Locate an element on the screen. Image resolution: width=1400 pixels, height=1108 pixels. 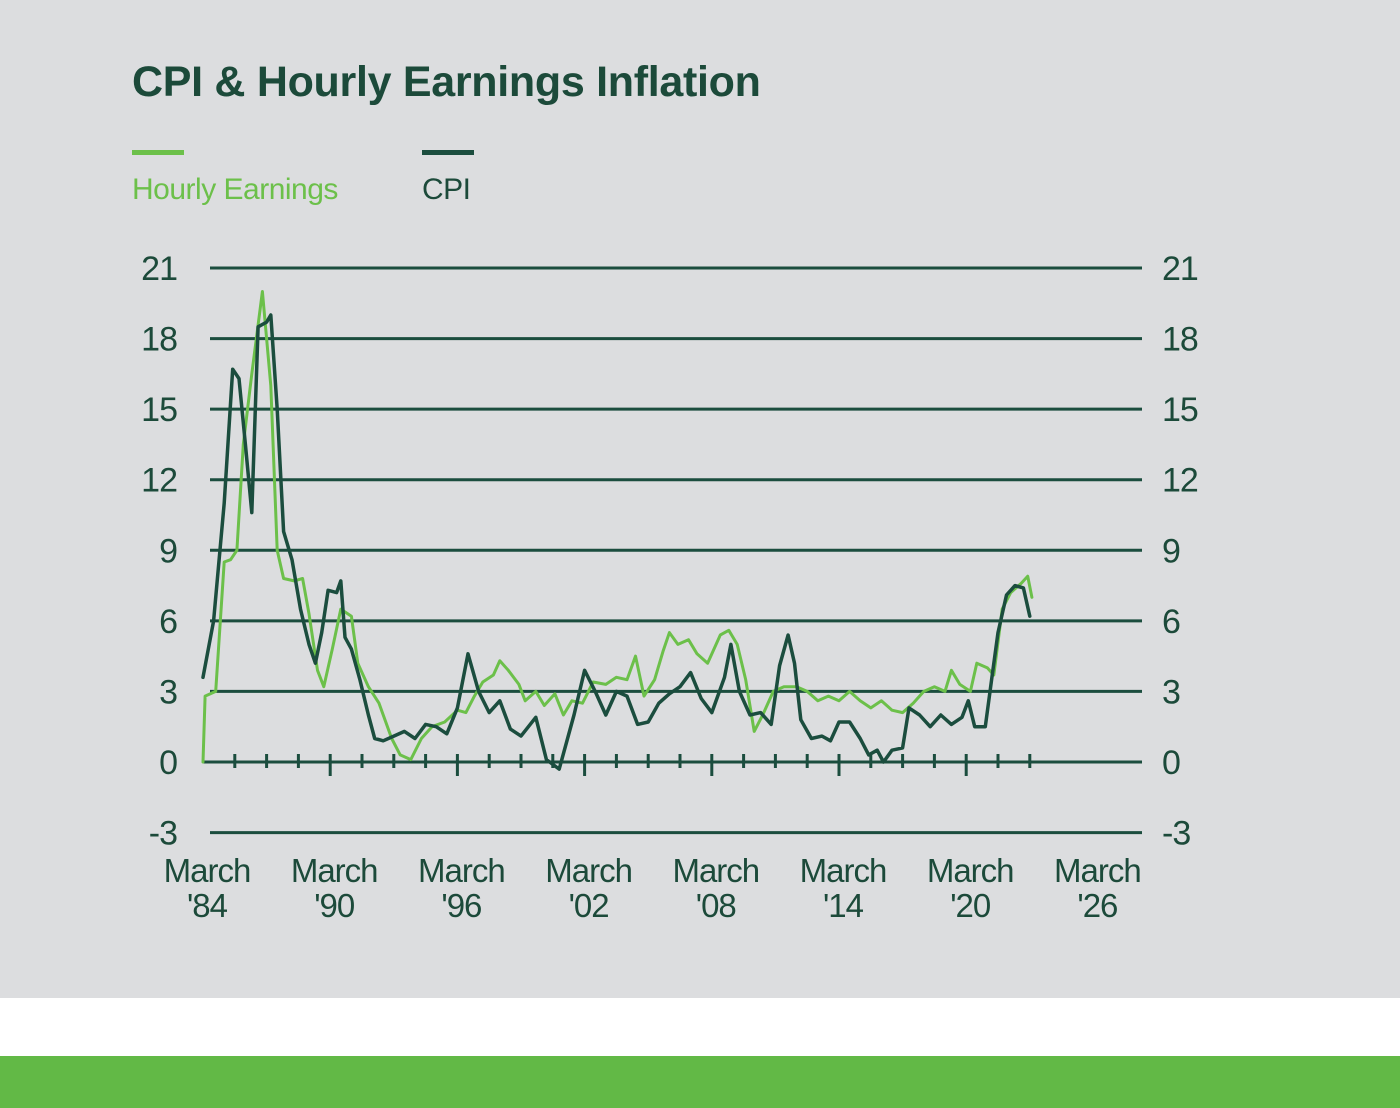
white-separator is located at coordinates (700, 1027).